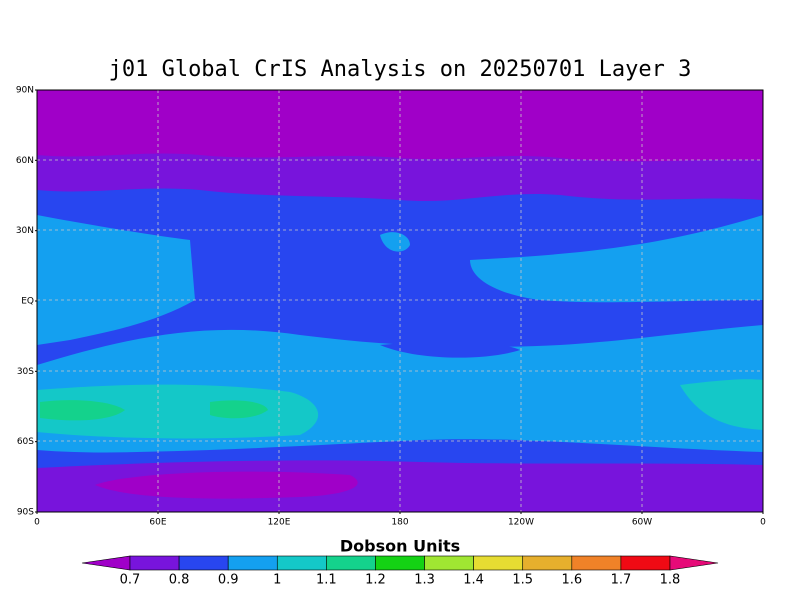  Describe the element at coordinates (130, 580) in the screenshot. I see `colorbar-tick-label: 0.7` at that location.